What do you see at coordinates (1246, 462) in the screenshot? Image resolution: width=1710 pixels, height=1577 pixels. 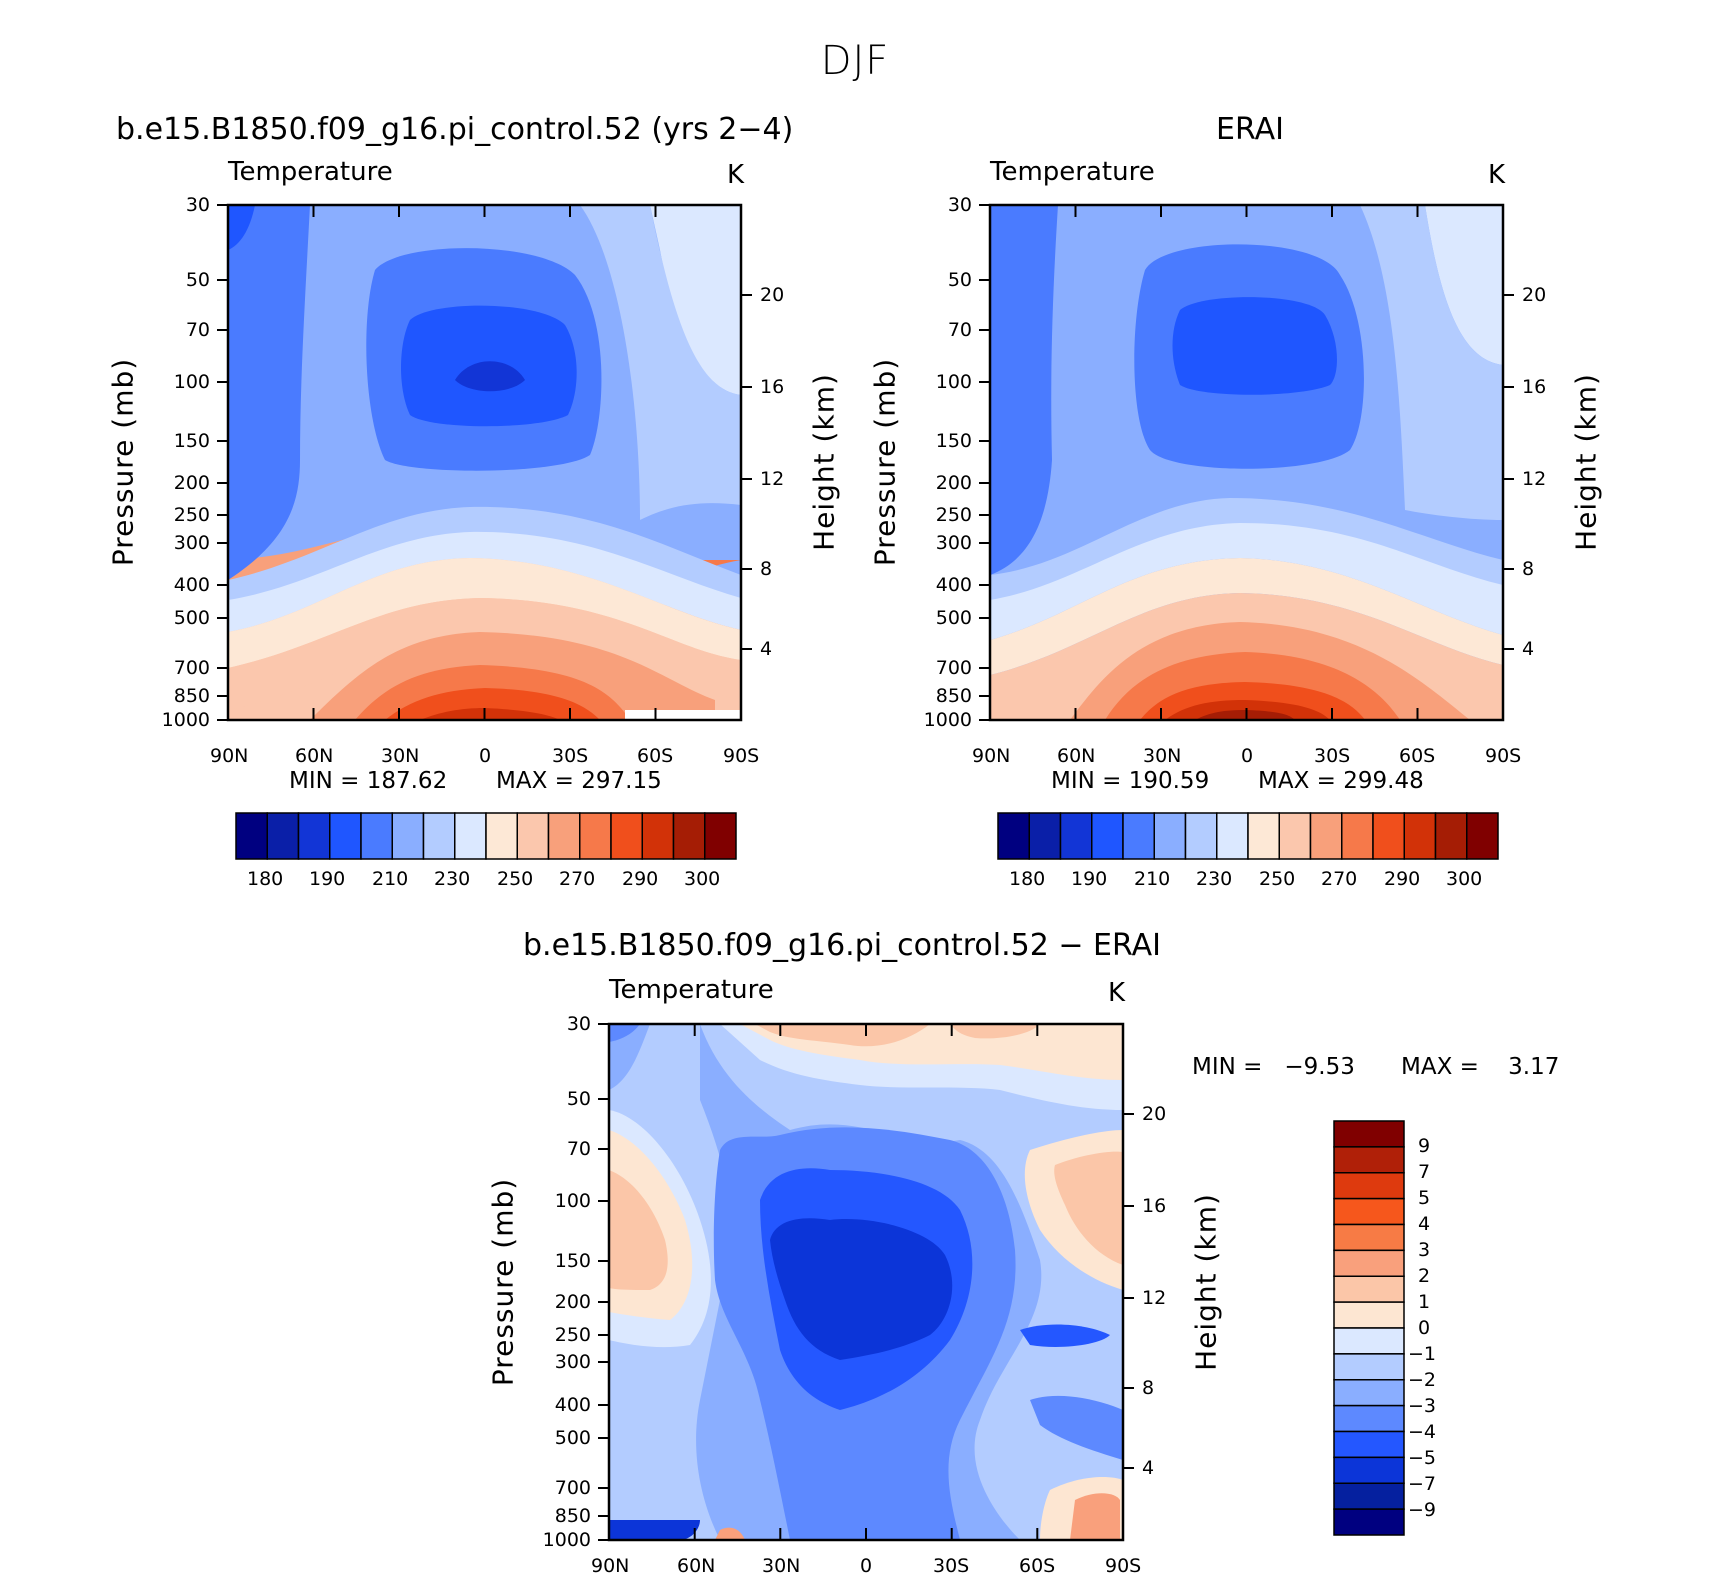 I see `panel-obs-y-ticks` at bounding box center [1246, 462].